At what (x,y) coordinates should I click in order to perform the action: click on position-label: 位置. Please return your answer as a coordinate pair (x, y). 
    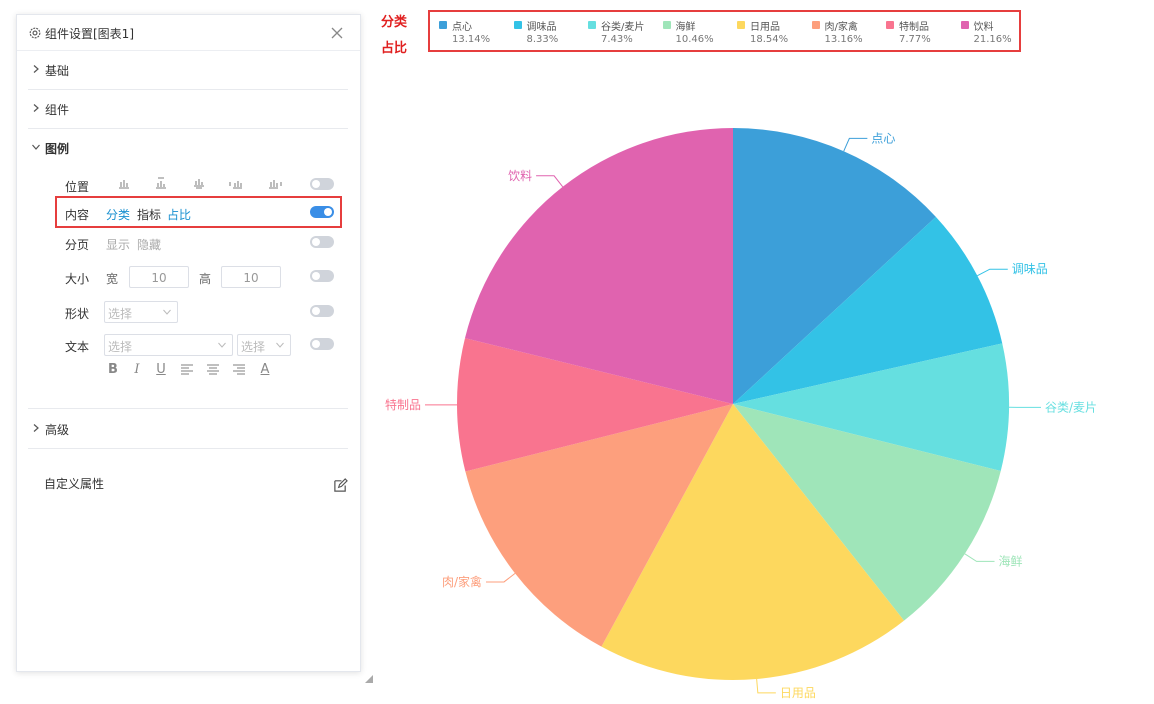
    Looking at the image, I should click on (77, 187).